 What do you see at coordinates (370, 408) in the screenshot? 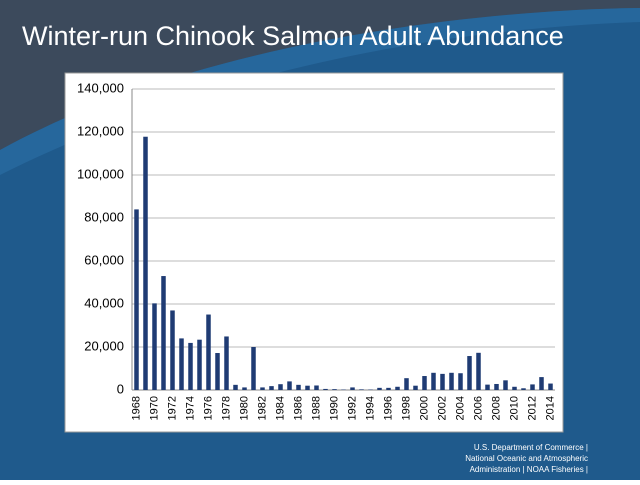
I see `x-tick-label: 1994` at bounding box center [370, 408].